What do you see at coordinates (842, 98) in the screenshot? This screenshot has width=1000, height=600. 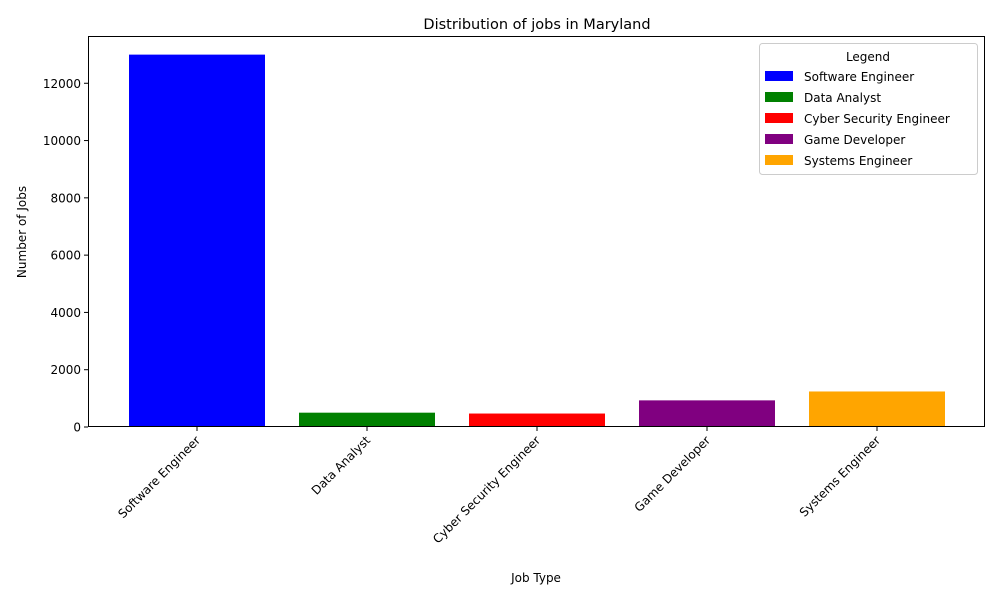 I see `legend-label: Data Analyst` at bounding box center [842, 98].